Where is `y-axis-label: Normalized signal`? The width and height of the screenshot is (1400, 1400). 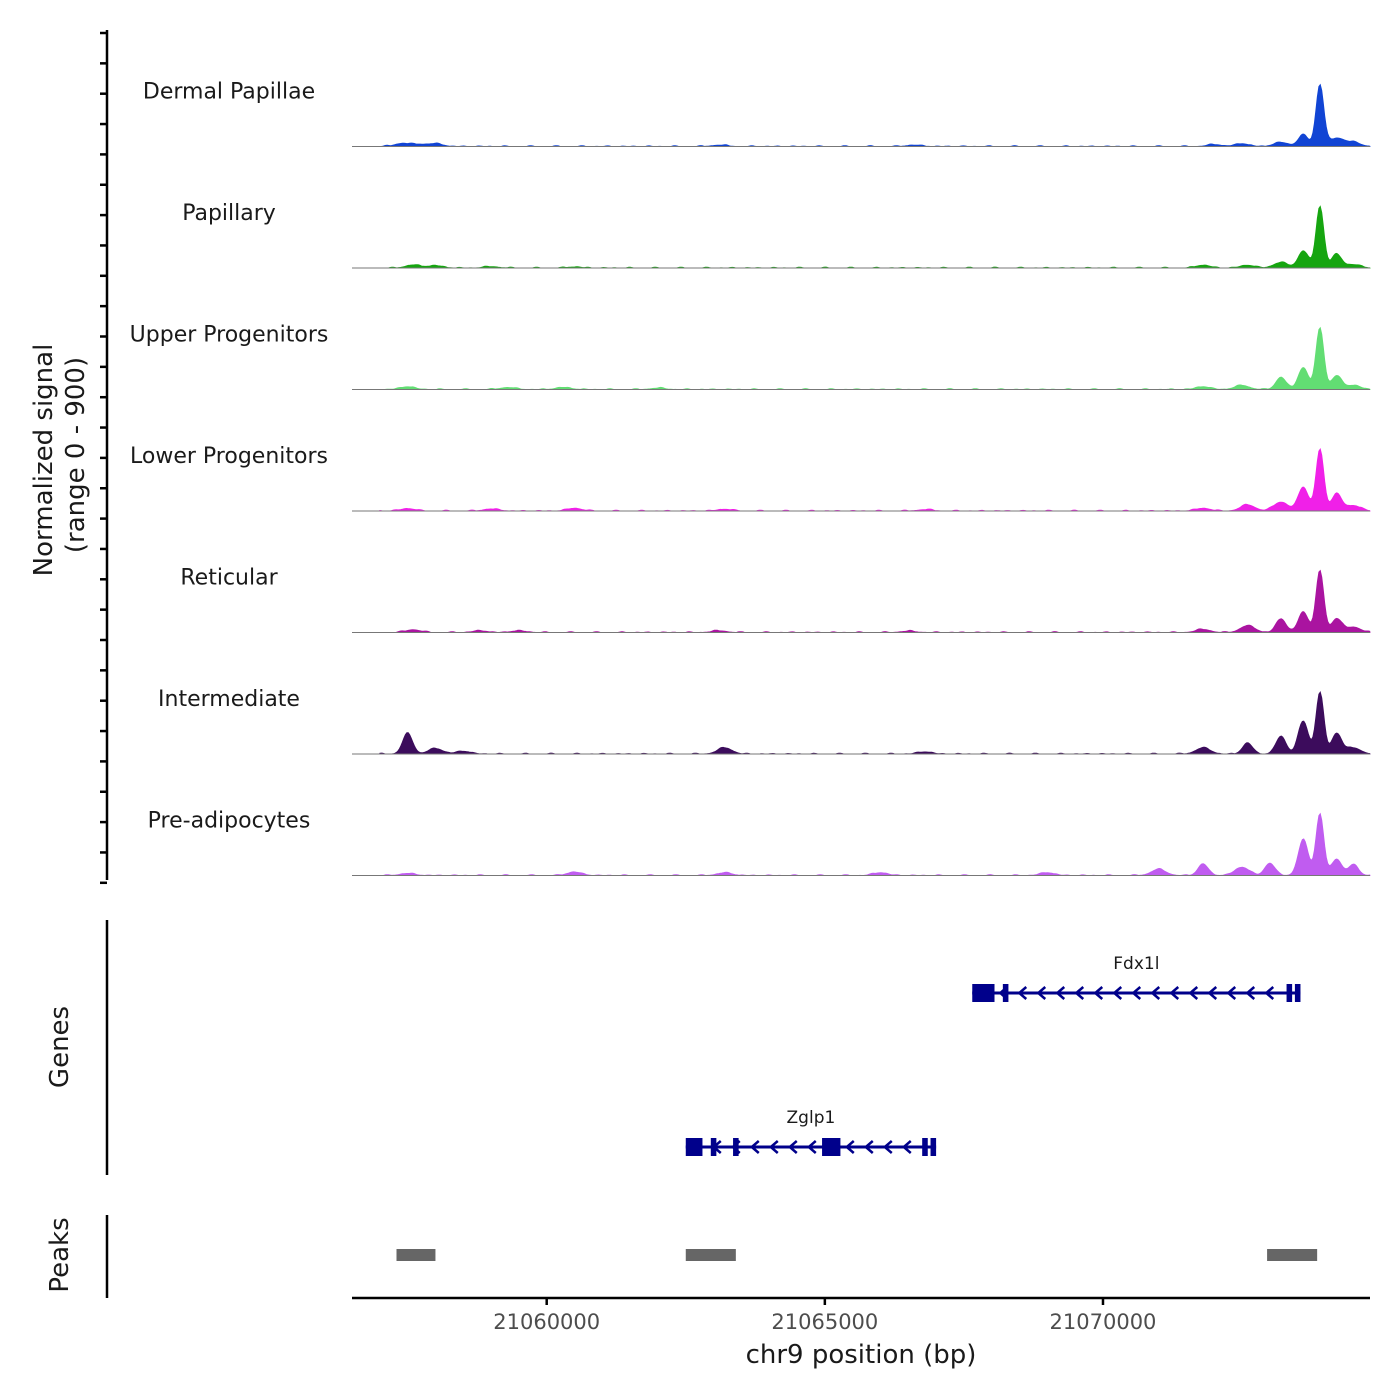 y-axis-label: Normalized signal is located at coordinates (44, 460).